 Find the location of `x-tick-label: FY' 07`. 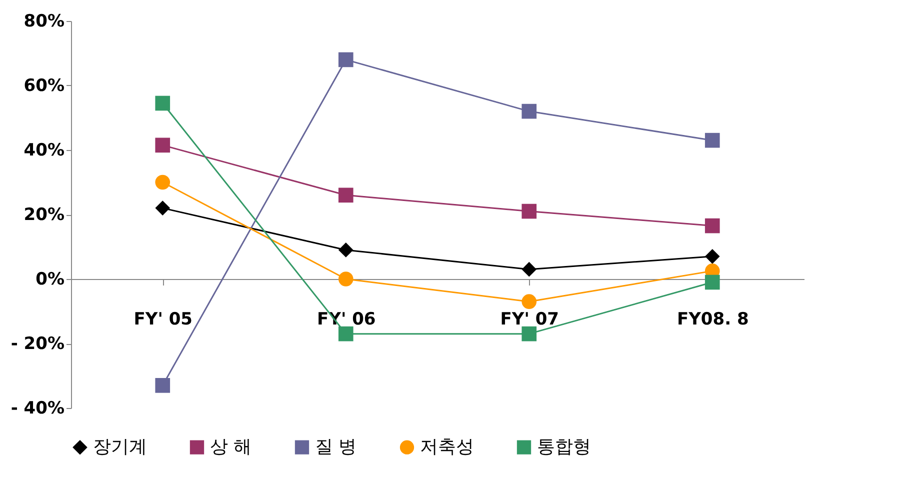

x-tick-label: FY' 07 is located at coordinates (529, 320).